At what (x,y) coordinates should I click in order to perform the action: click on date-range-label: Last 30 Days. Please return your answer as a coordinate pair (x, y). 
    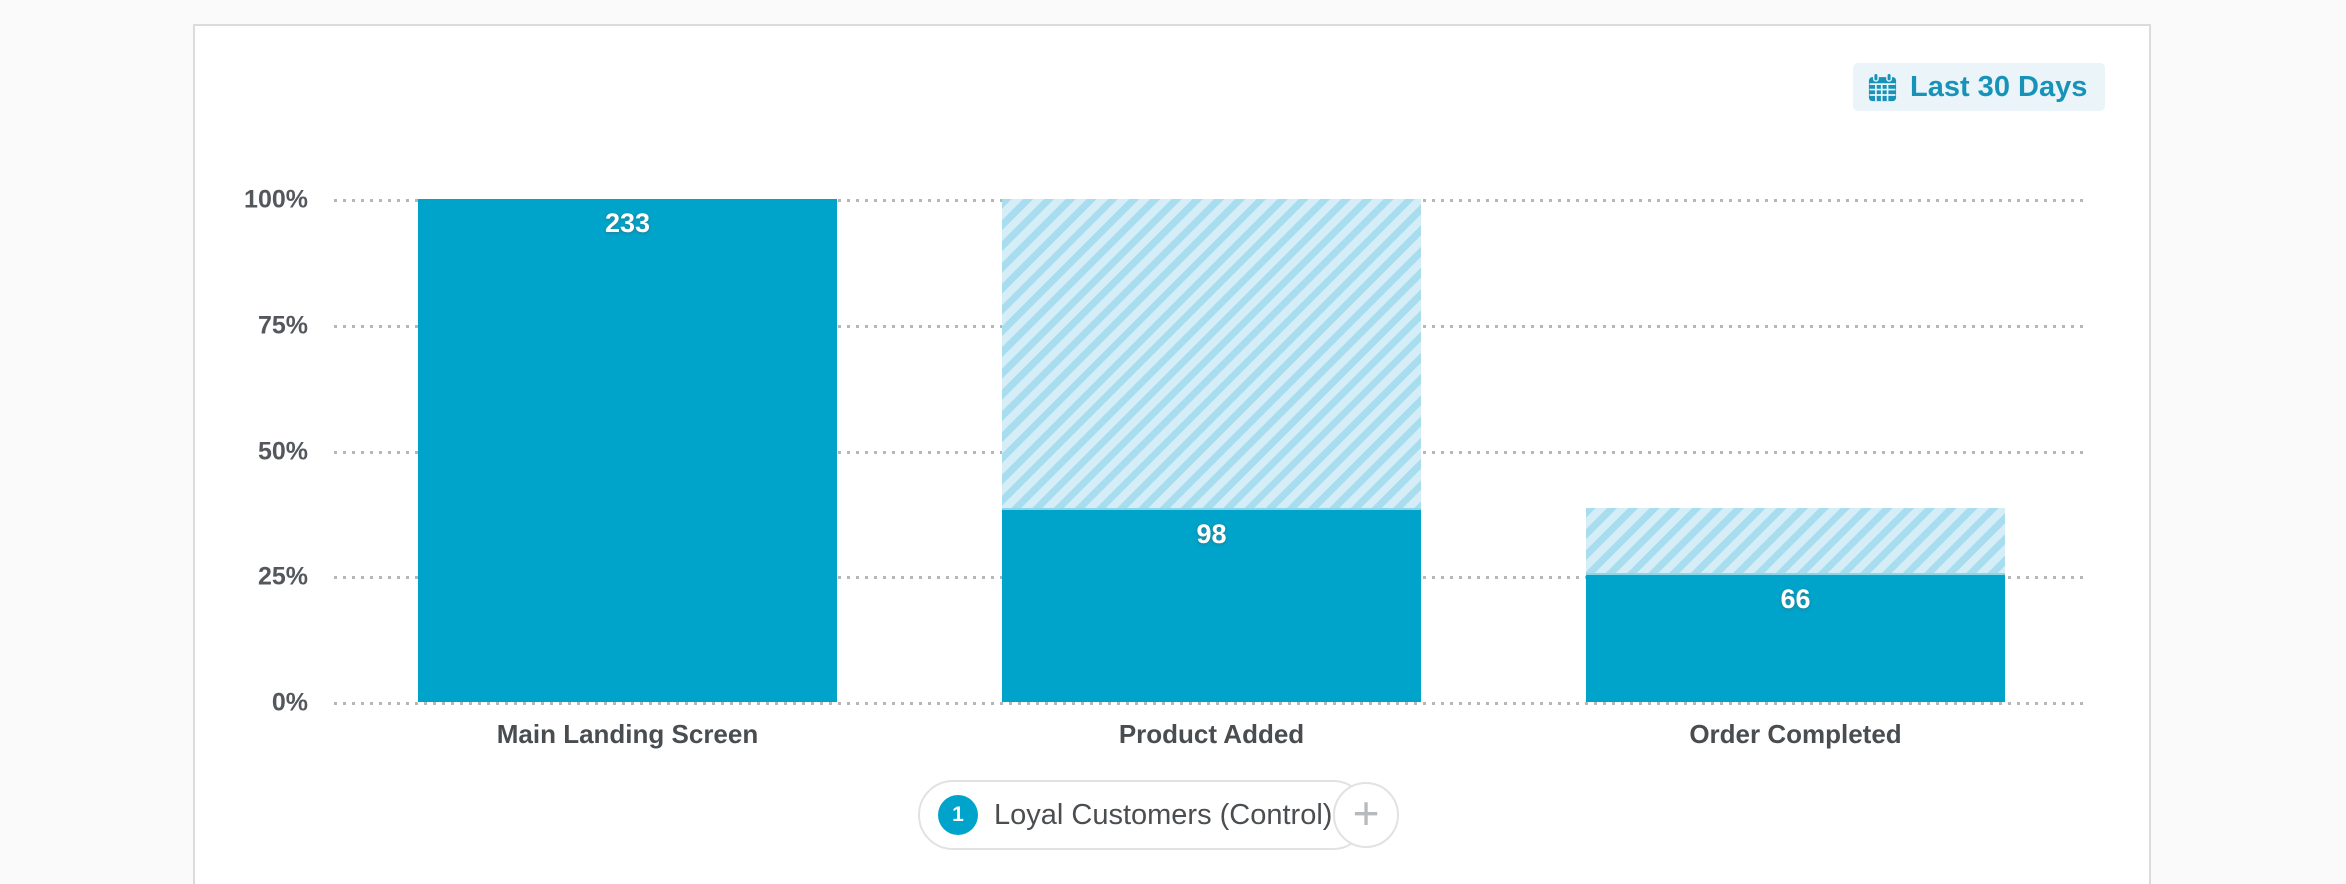
    Looking at the image, I should click on (1999, 86).